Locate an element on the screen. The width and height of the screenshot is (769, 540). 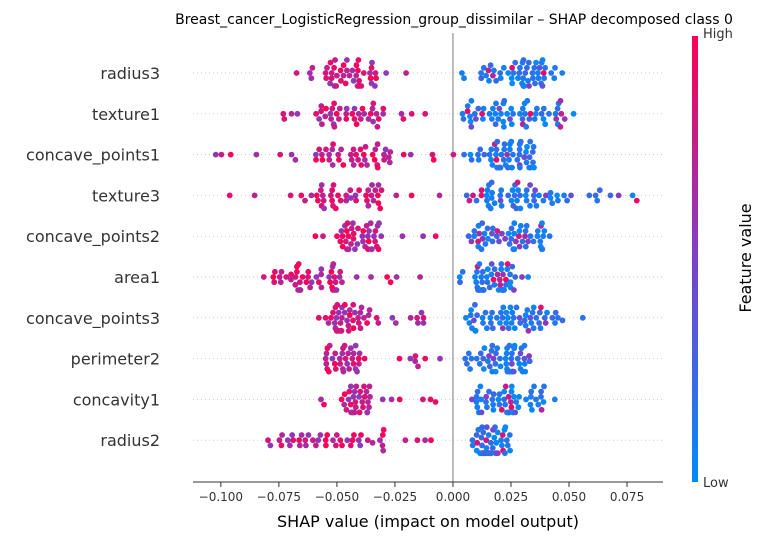
x-tick-label: 0.025 is located at coordinates (511, 497).